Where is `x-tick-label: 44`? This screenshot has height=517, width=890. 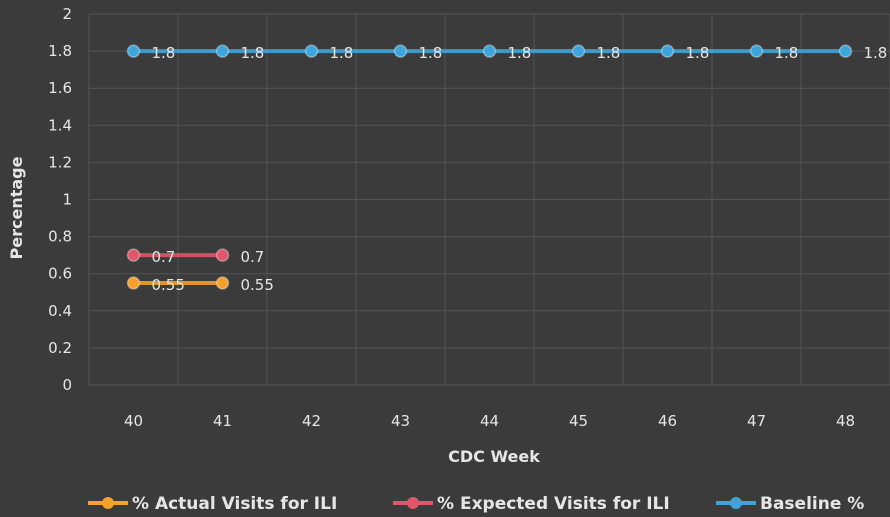
x-tick-label: 44 is located at coordinates (489, 421).